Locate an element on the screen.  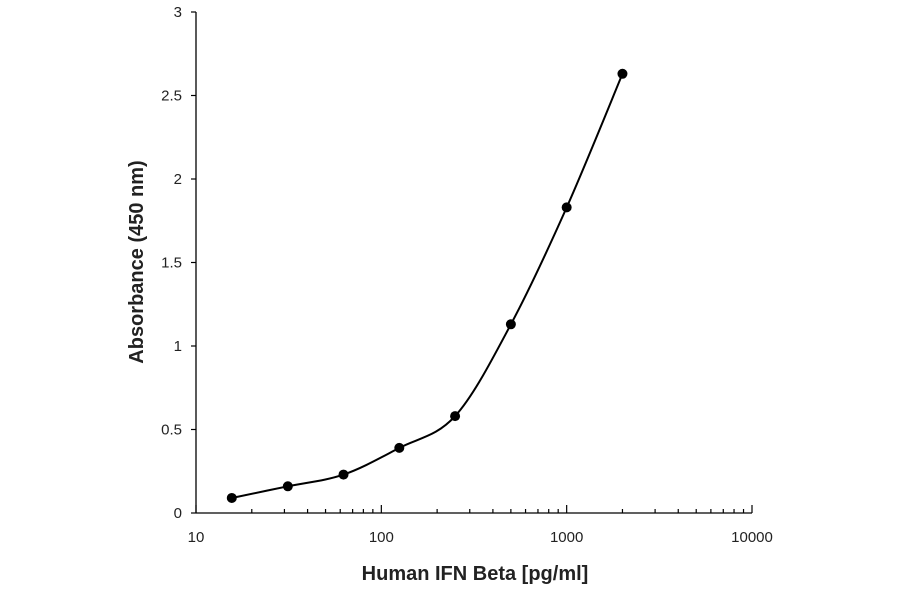
x-axis: 10 100 1000 10000 is located at coordinates (480, 525).